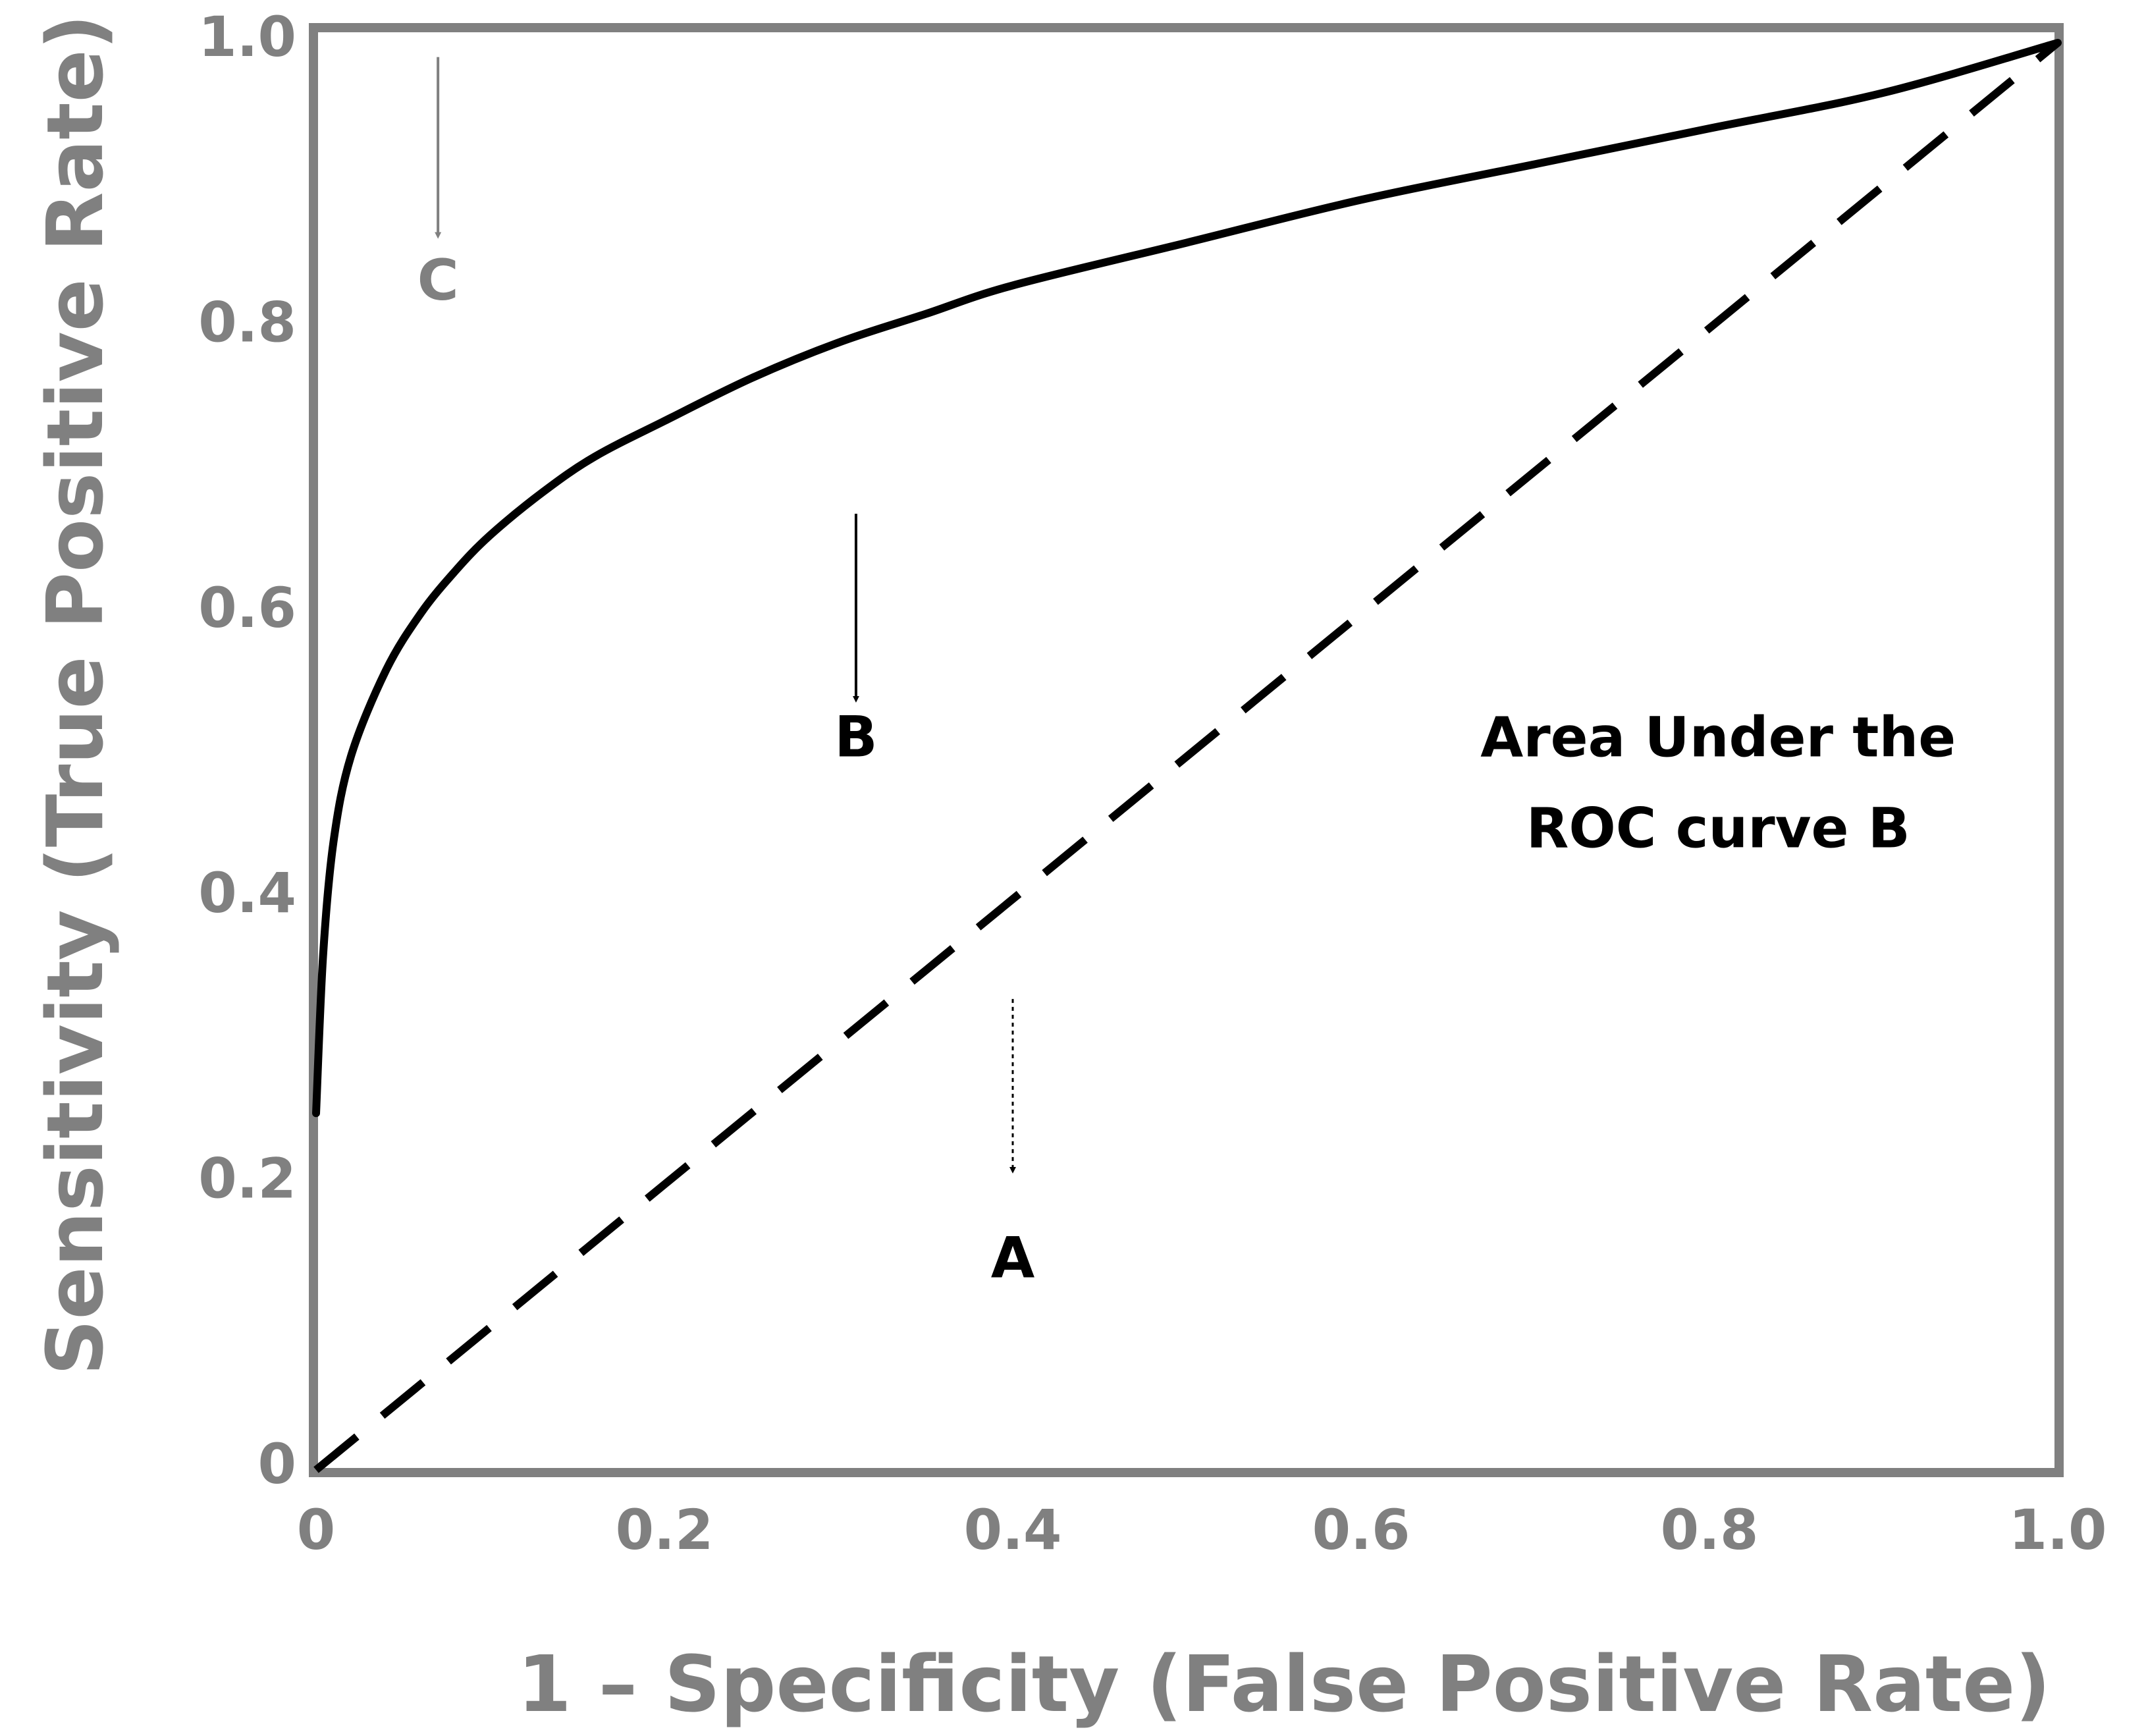 This screenshot has height=1736, width=2146. Describe the element at coordinates (1710, 1530) in the screenshot. I see `x-tick-label: 0.8` at that location.